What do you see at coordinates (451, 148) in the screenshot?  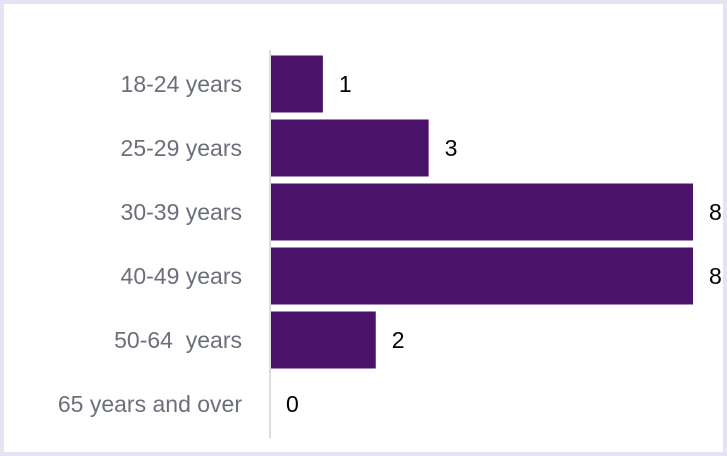 I see `data-label: 3` at bounding box center [451, 148].